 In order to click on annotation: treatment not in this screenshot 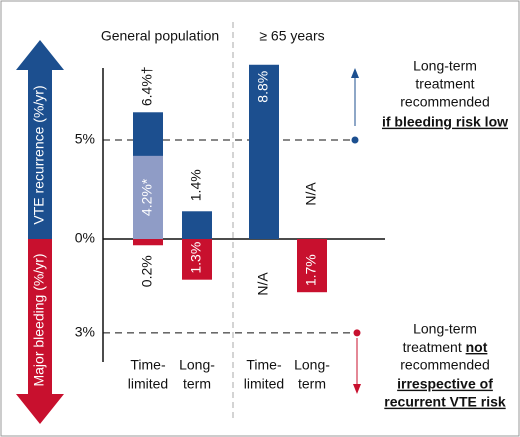, I will do `click(445, 347)`.